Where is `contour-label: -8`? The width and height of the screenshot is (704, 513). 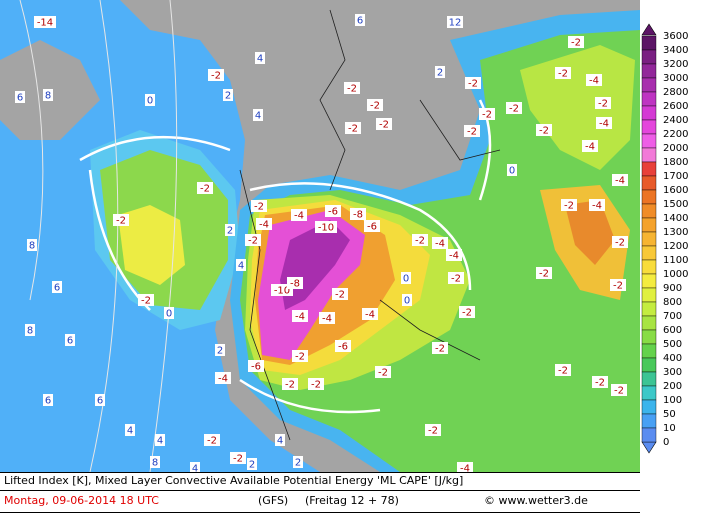 contour-label: -8 is located at coordinates (295, 284).